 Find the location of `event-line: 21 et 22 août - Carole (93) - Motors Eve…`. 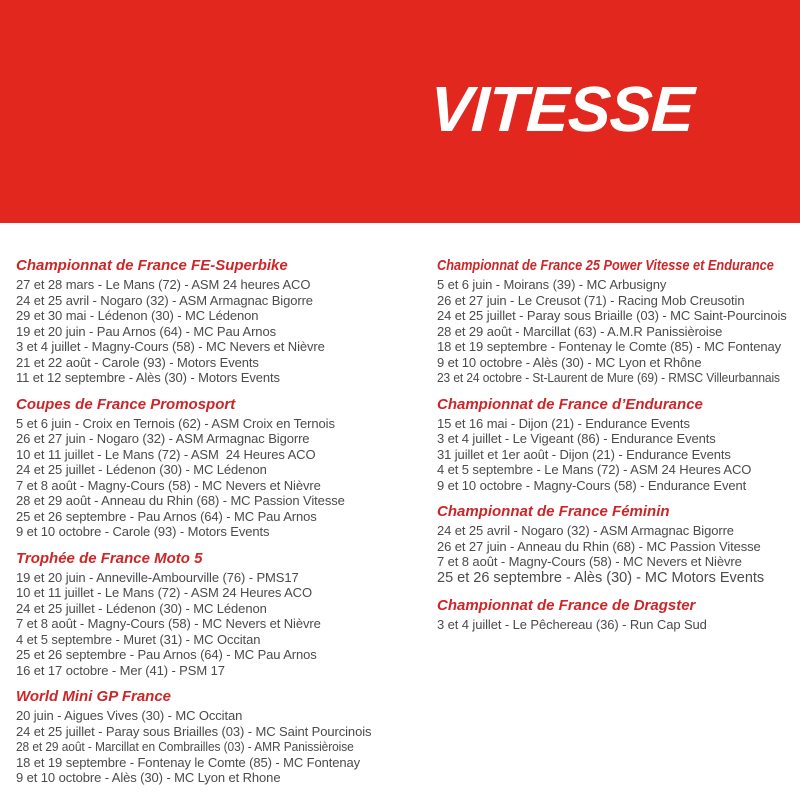

event-line: 21 et 22 août - Carole (93) - Motors Eve… is located at coordinates (137, 362).